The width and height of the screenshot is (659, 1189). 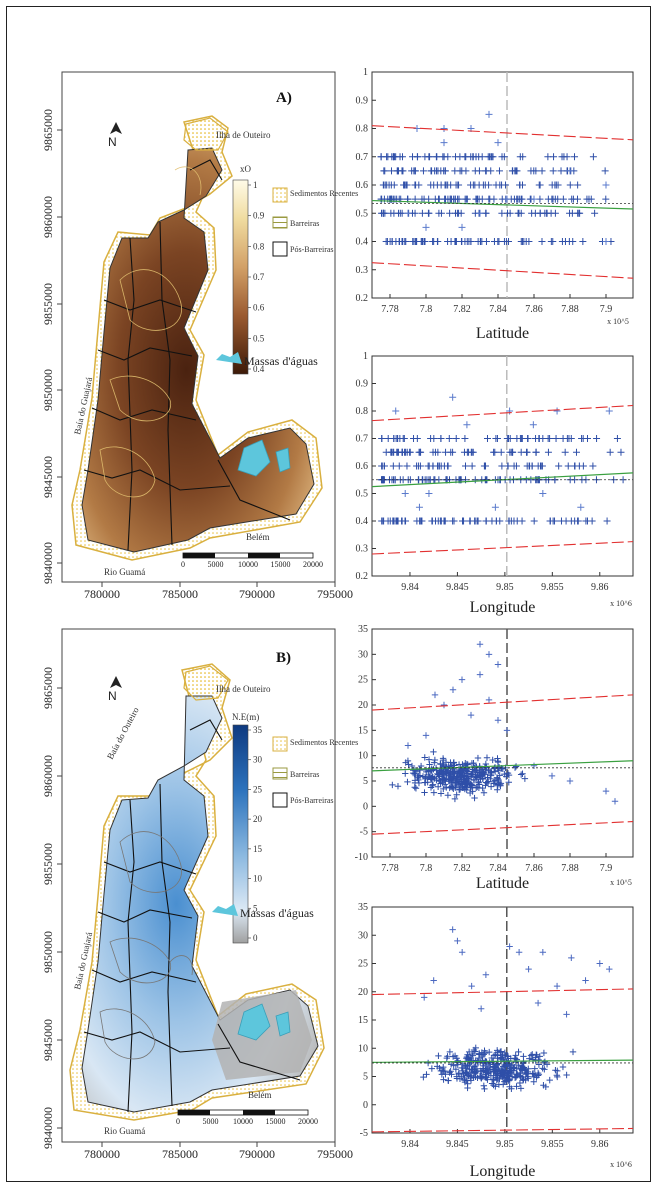 I want to click on scalebar-label: 0, so click(x=183, y=564).